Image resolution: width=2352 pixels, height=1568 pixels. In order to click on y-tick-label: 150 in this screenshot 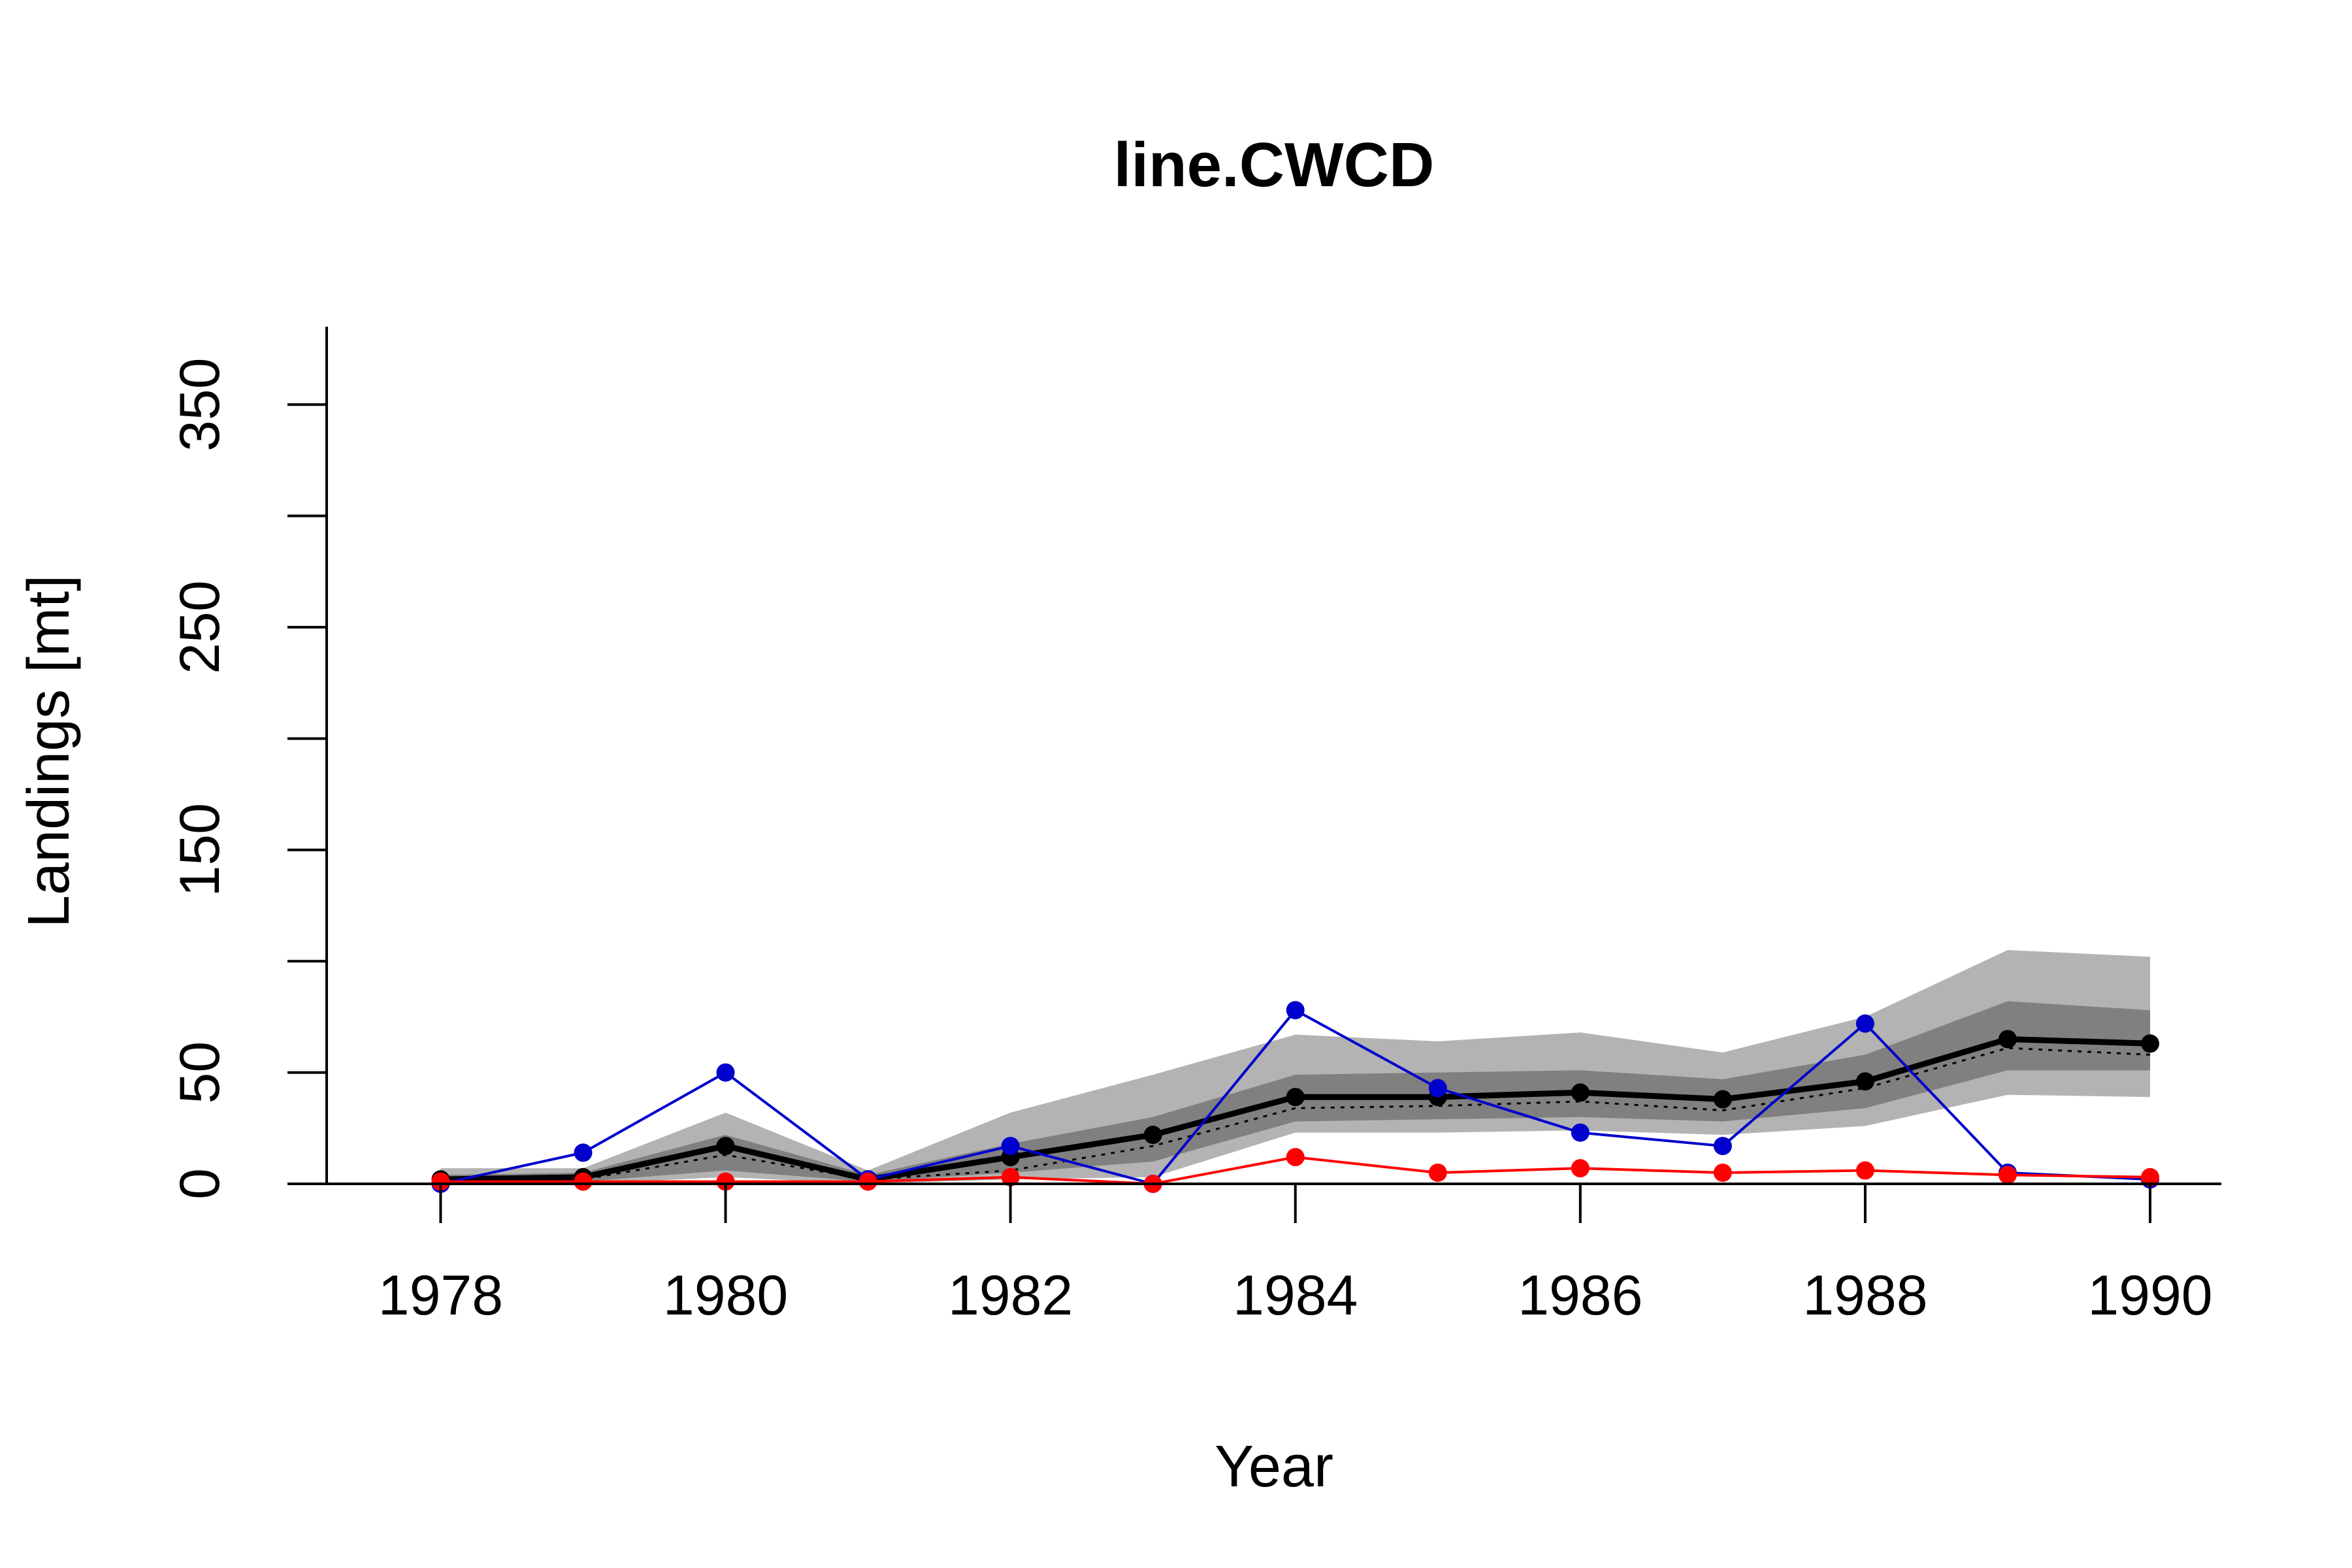, I will do `click(200, 850)`.